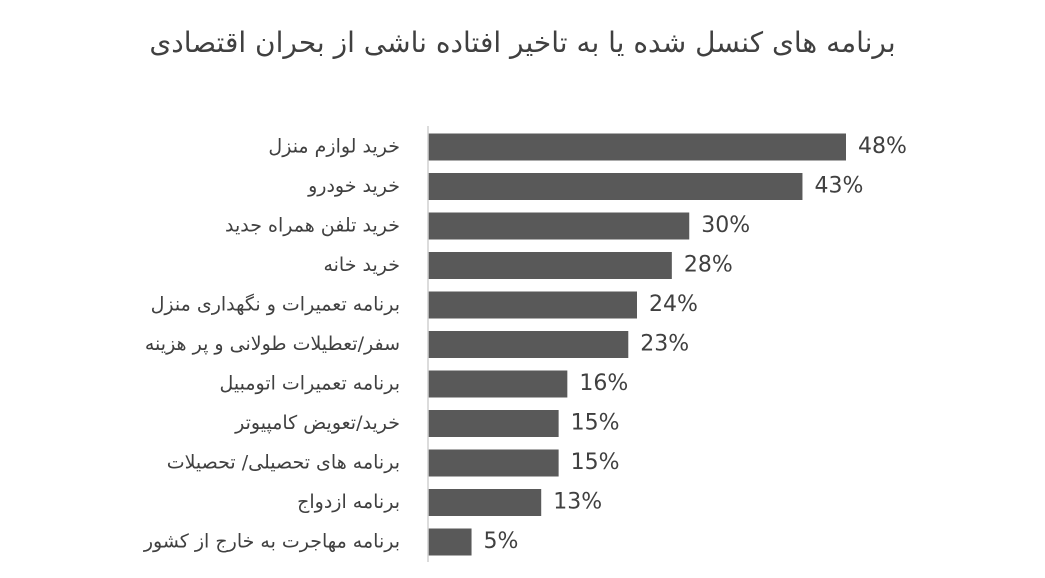 The image size is (1045, 578). What do you see at coordinates (275, 304) in the screenshot?
I see `category-label-4: برنامه تعمیرات و نگهداری منزل` at bounding box center [275, 304].